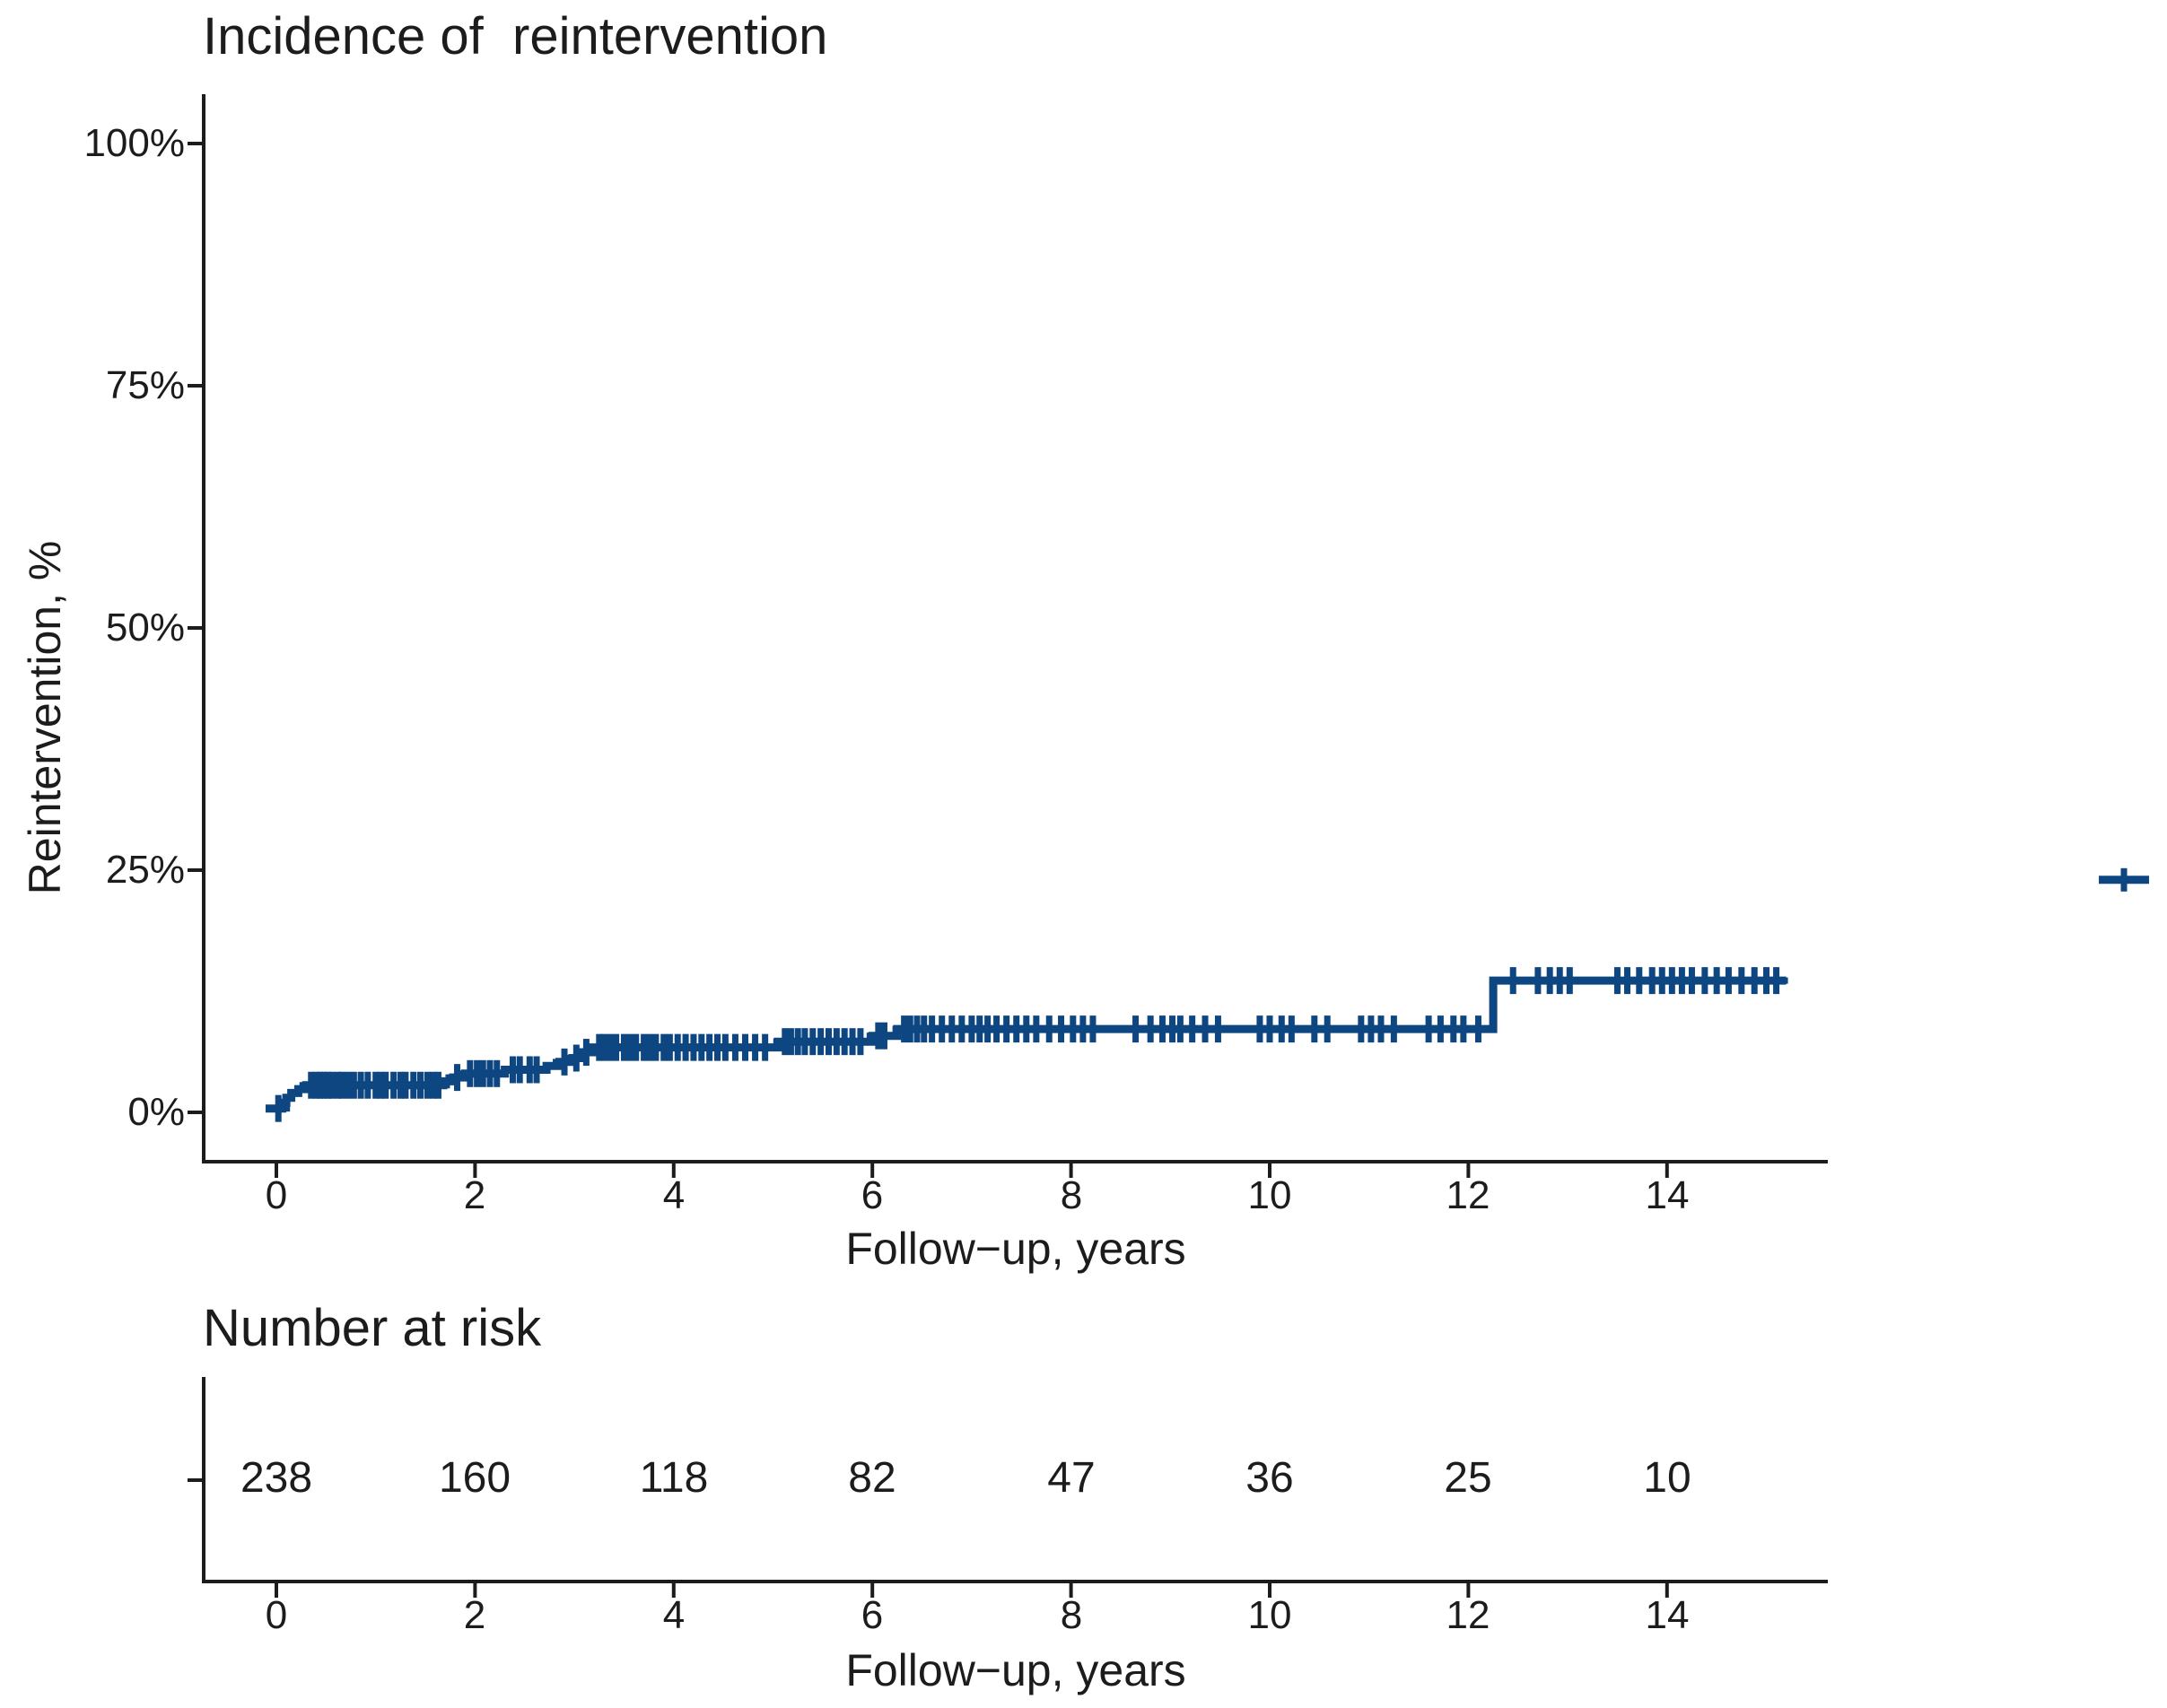  I want to click on y-tick-label-0: 0%, so click(156, 1112).